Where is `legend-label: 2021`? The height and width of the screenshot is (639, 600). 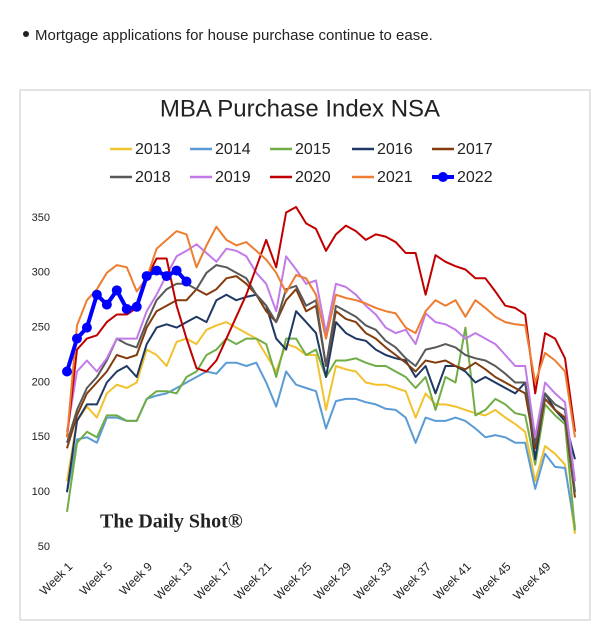 legend-label: 2021 is located at coordinates (395, 177).